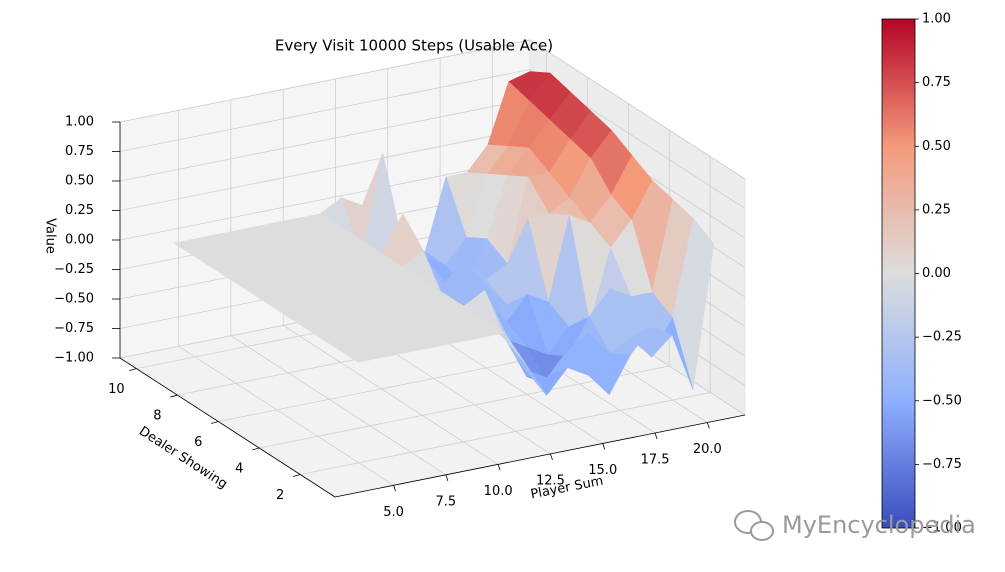  Describe the element at coordinates (879, 525) in the screenshot. I see `watermark: MyEncyclopedia` at that location.